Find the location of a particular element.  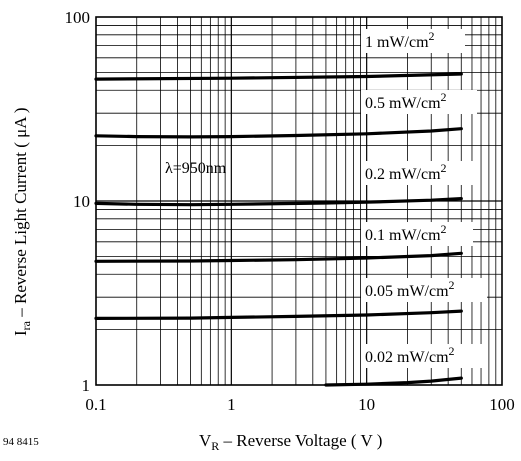

x-axis-title-rest: – Reverse Voltage ( V ) is located at coordinates (300, 440).